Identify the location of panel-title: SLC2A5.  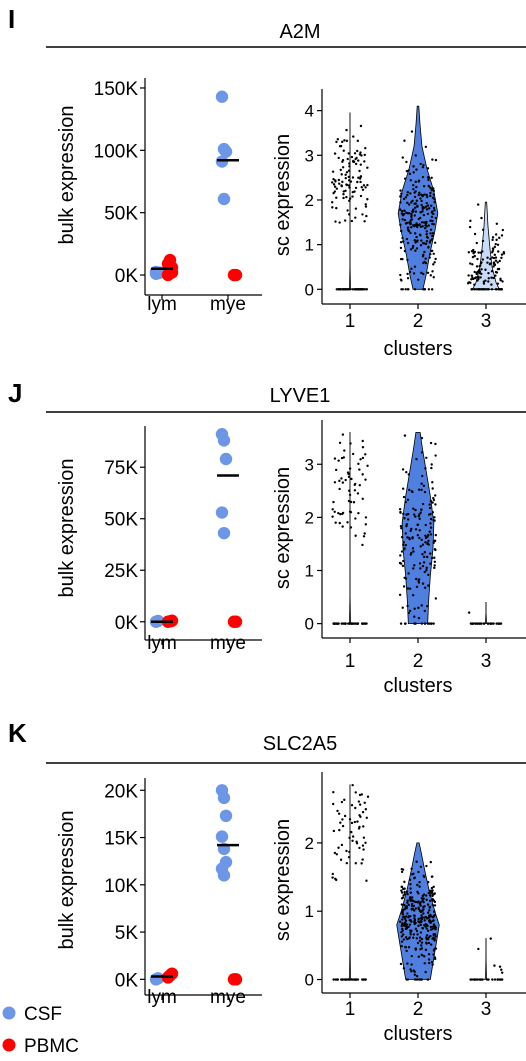
(300, 744).